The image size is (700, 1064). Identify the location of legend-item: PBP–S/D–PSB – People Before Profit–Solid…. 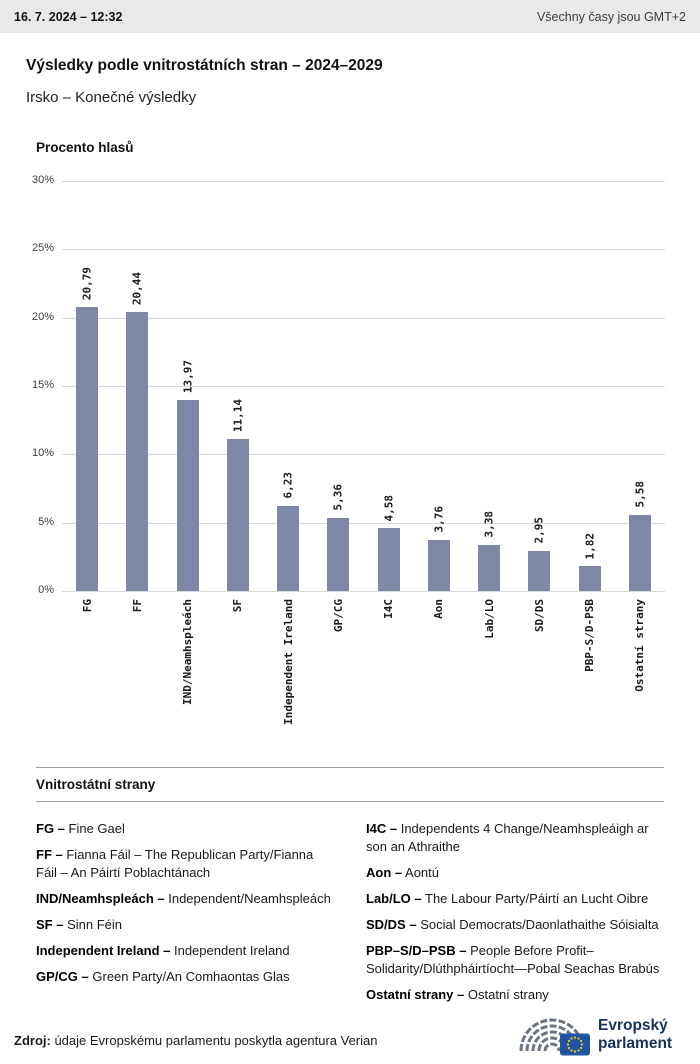
(515, 960).